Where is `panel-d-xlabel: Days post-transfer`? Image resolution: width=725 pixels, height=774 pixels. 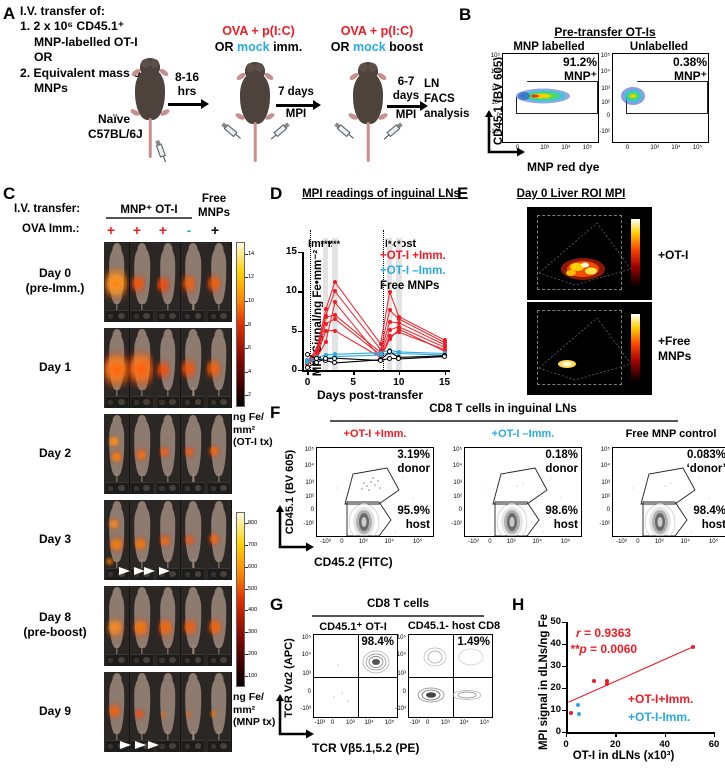 panel-d-xlabel: Days post-transfer is located at coordinates (370, 395).